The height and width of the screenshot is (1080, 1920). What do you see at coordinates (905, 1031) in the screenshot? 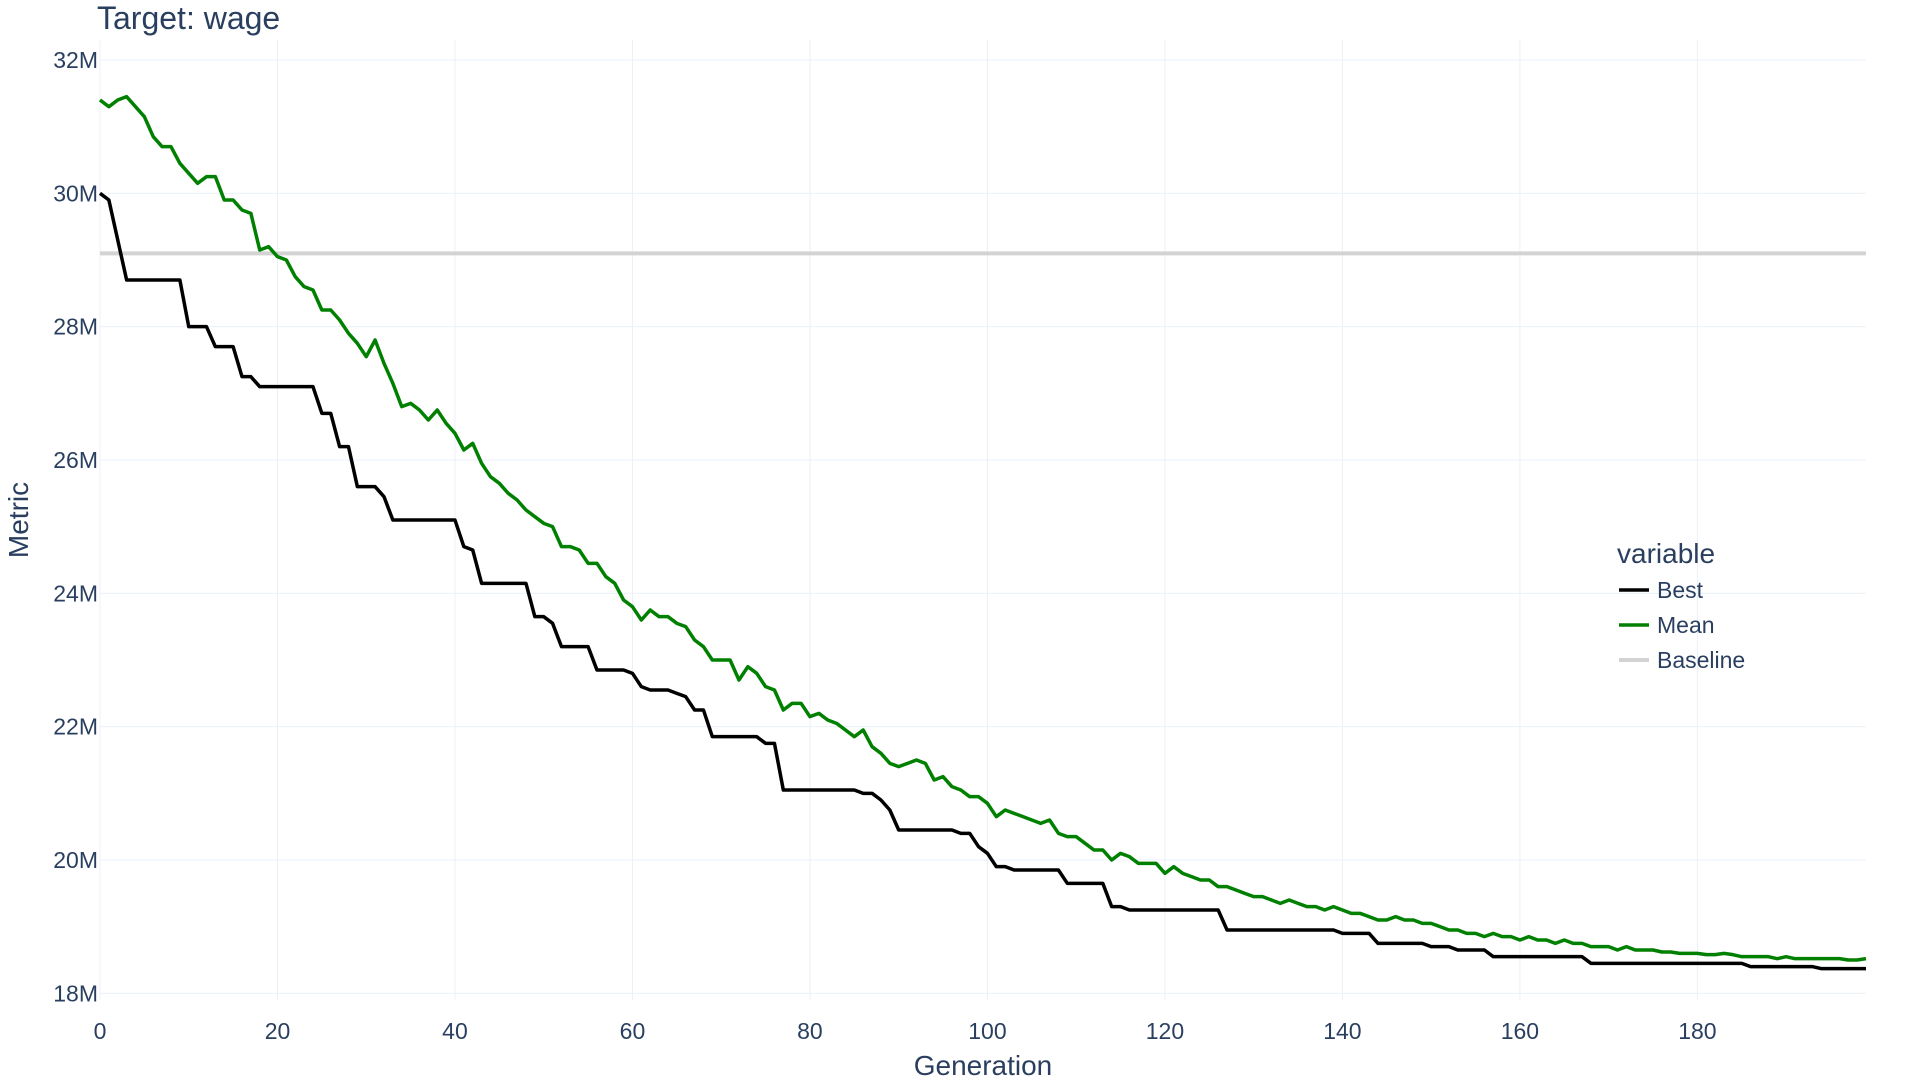
I see `x-axis-ticks: 0 20 40 60 80 100 120 140 160 180` at bounding box center [905, 1031].